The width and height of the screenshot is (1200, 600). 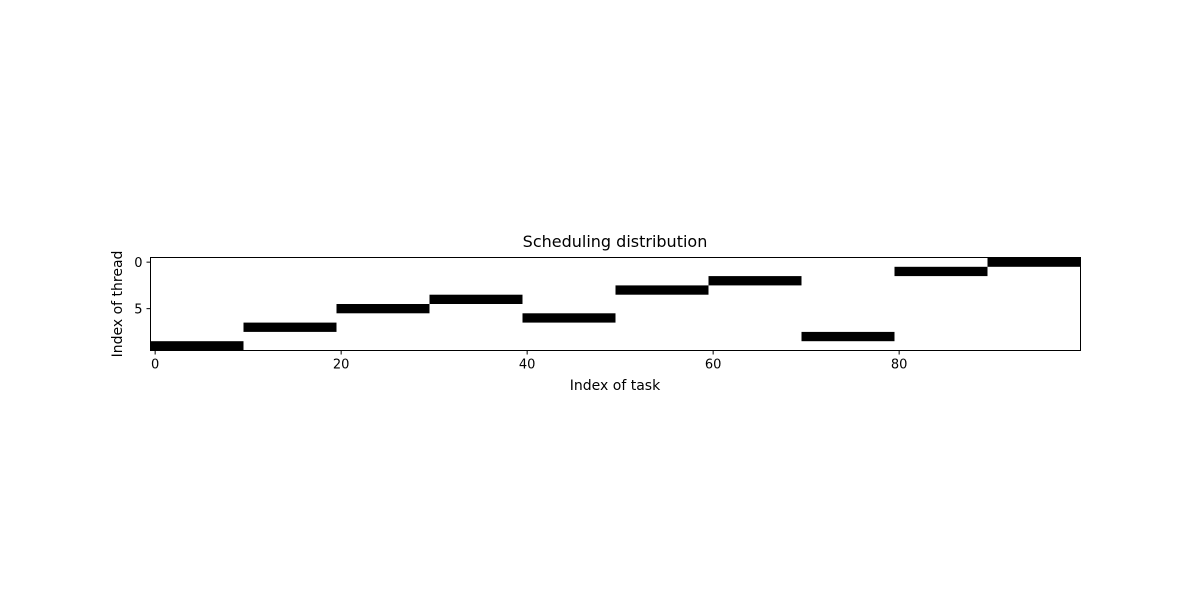 I want to click on plot-frame, so click(x=615, y=304).